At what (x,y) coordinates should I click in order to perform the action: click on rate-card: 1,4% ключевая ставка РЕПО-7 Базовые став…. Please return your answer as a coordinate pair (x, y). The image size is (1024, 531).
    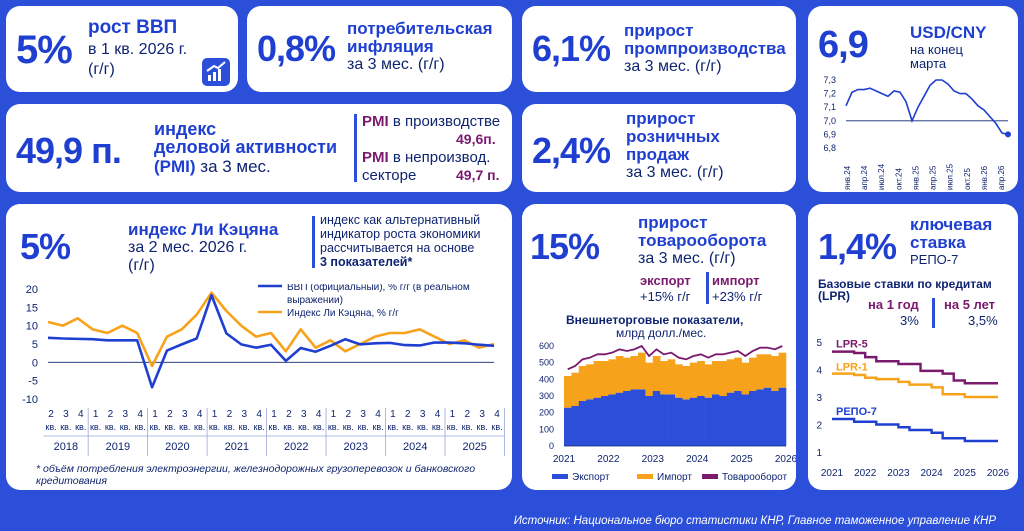
    Looking at the image, I should click on (913, 347).